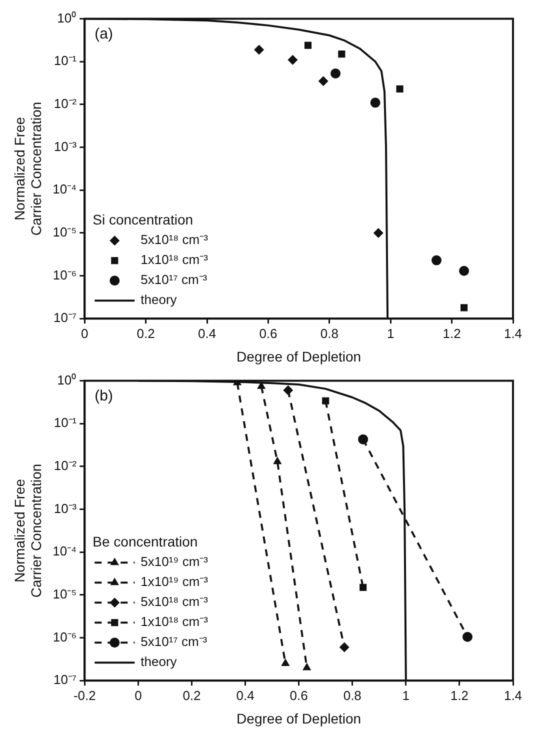 Image resolution: width=535 pixels, height=742 pixels. I want to click on legend-title: Si concentration, so click(143, 219).